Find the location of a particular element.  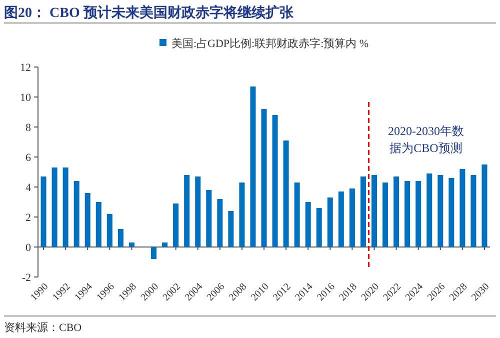

title: 图20： CBO 预计未来美国财政赤字将继续扩张 is located at coordinates (149, 13).